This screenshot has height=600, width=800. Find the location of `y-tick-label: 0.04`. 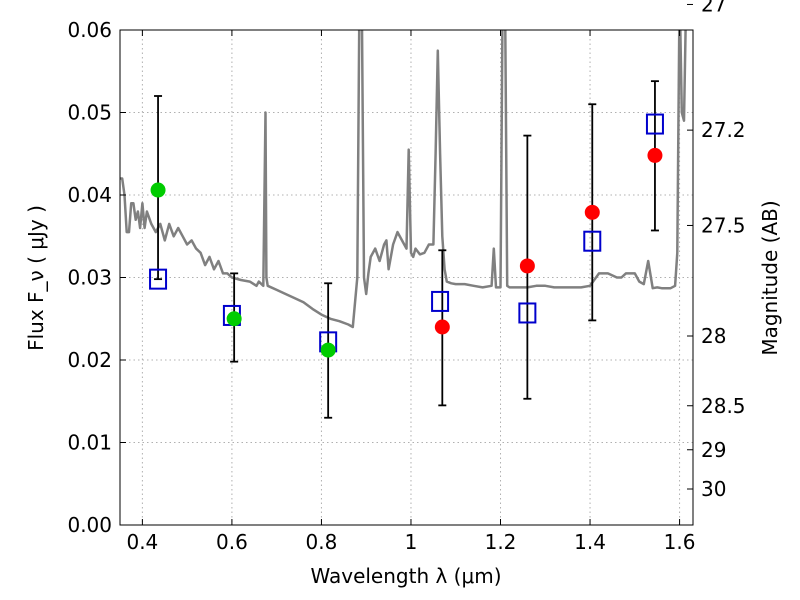

y-tick-label: 0.04 is located at coordinates (89, 195).